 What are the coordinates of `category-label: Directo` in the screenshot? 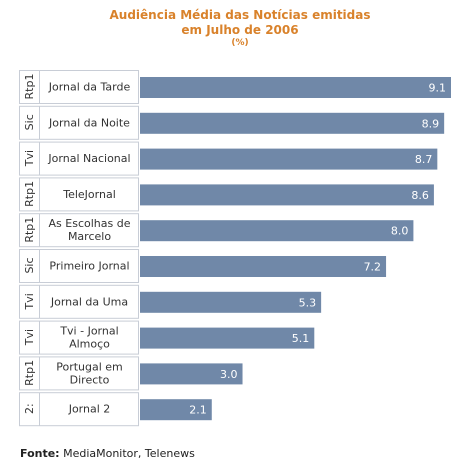 It's located at (90, 379).